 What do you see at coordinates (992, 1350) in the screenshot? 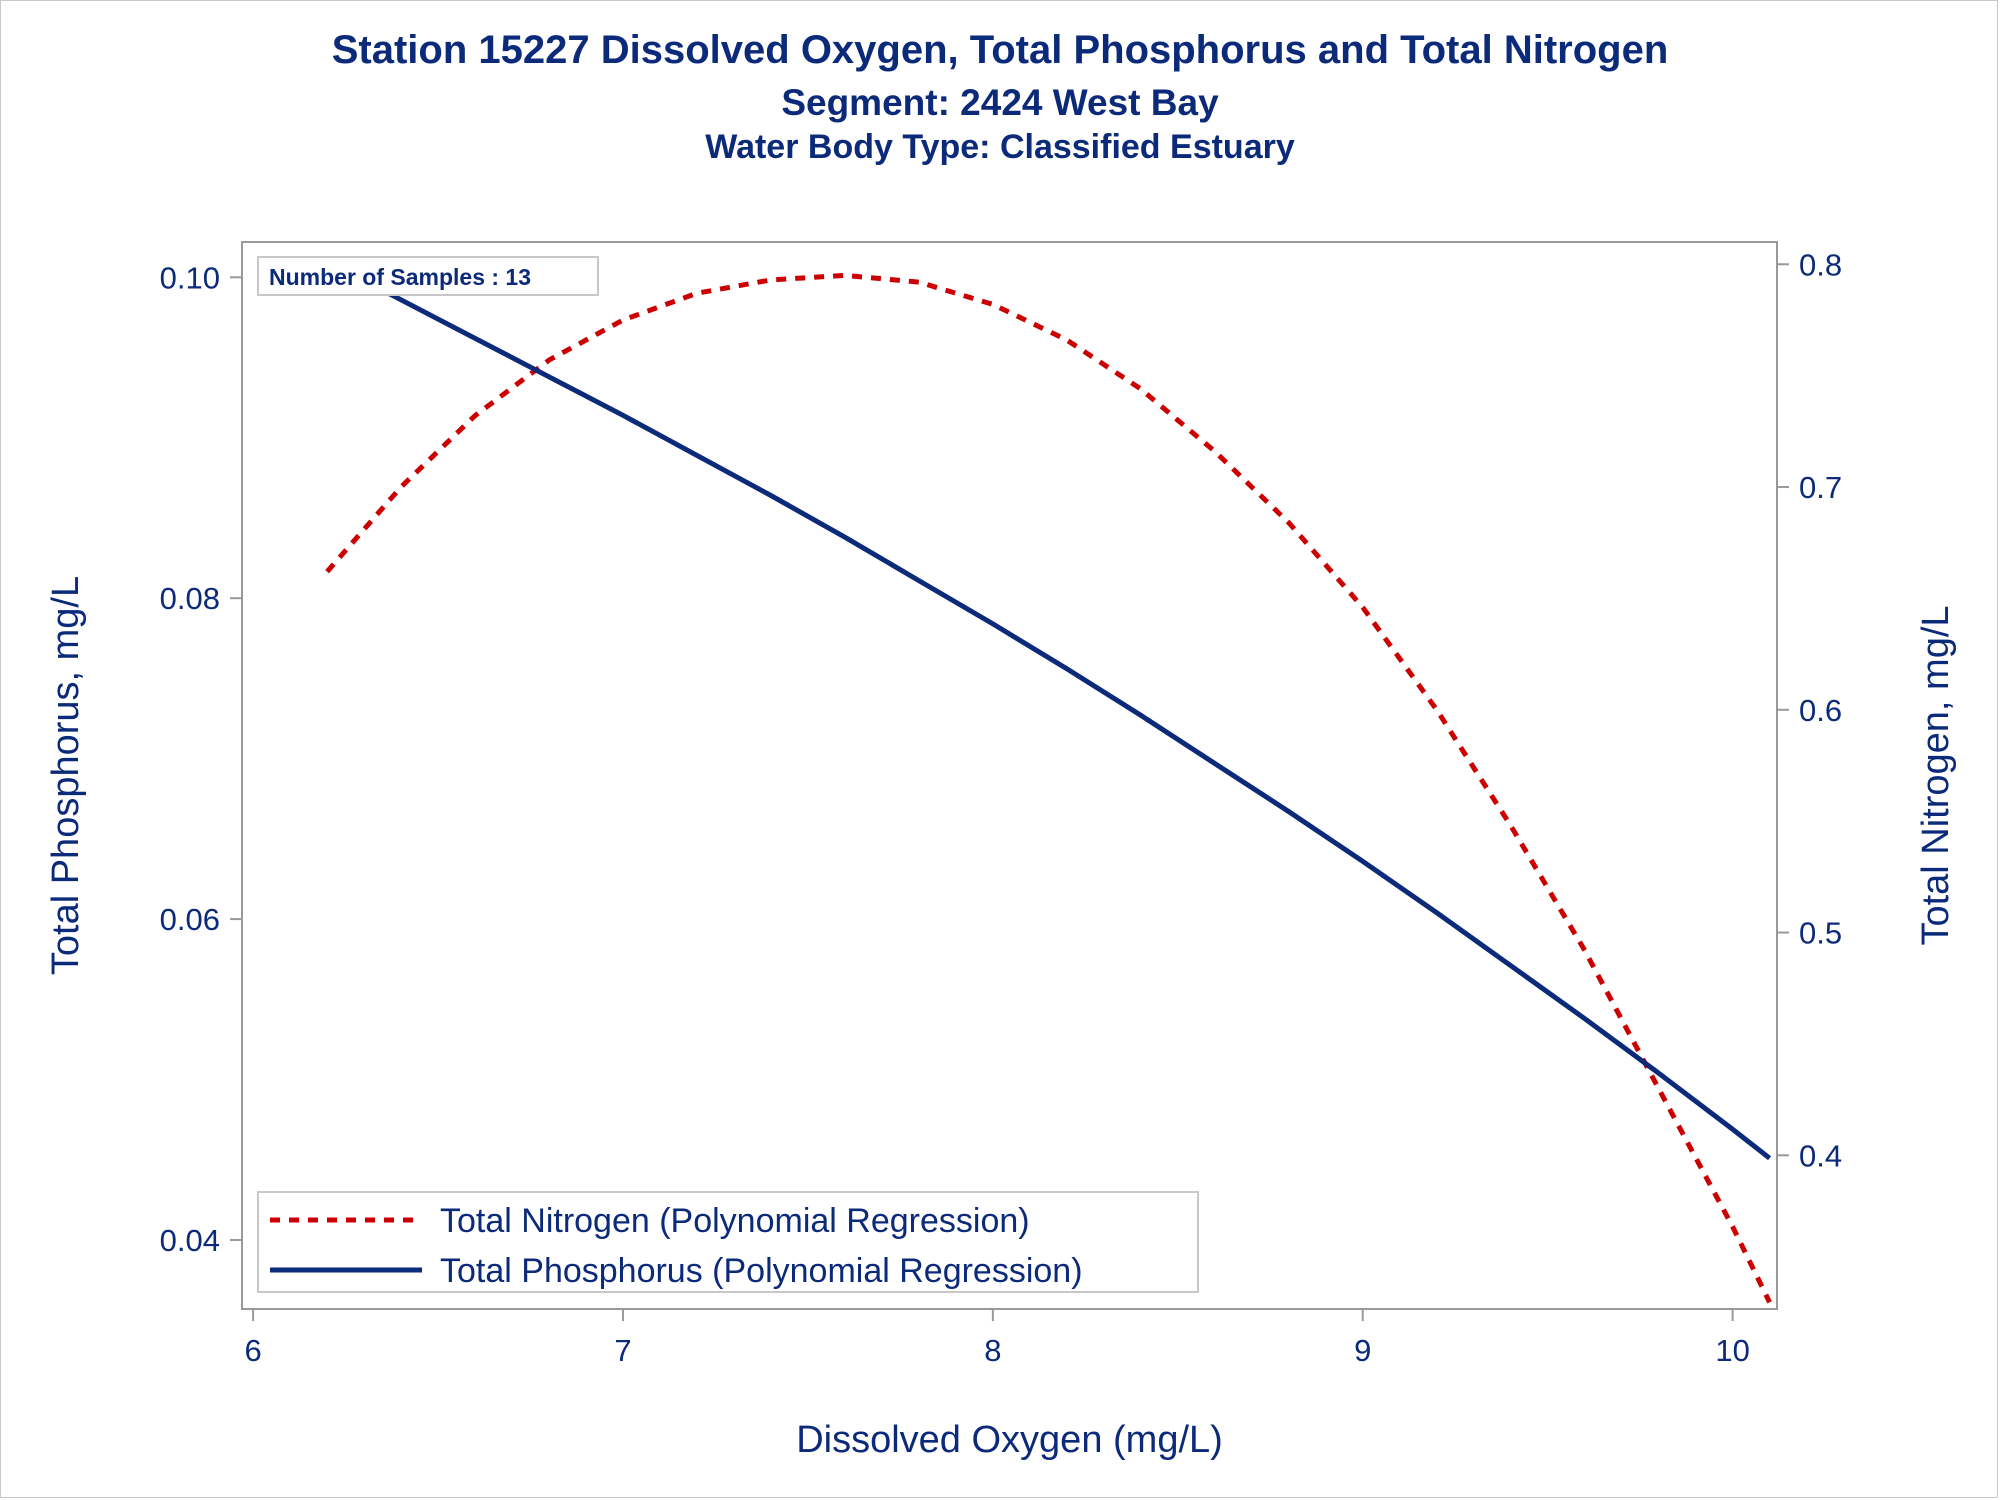
I see `x-tick-label: 8` at bounding box center [992, 1350].